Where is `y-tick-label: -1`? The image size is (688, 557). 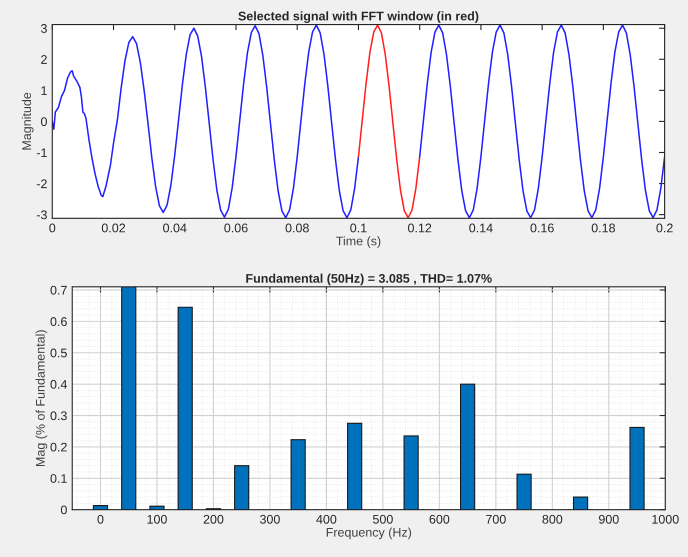
y-tick-label: -1 is located at coordinates (41, 153).